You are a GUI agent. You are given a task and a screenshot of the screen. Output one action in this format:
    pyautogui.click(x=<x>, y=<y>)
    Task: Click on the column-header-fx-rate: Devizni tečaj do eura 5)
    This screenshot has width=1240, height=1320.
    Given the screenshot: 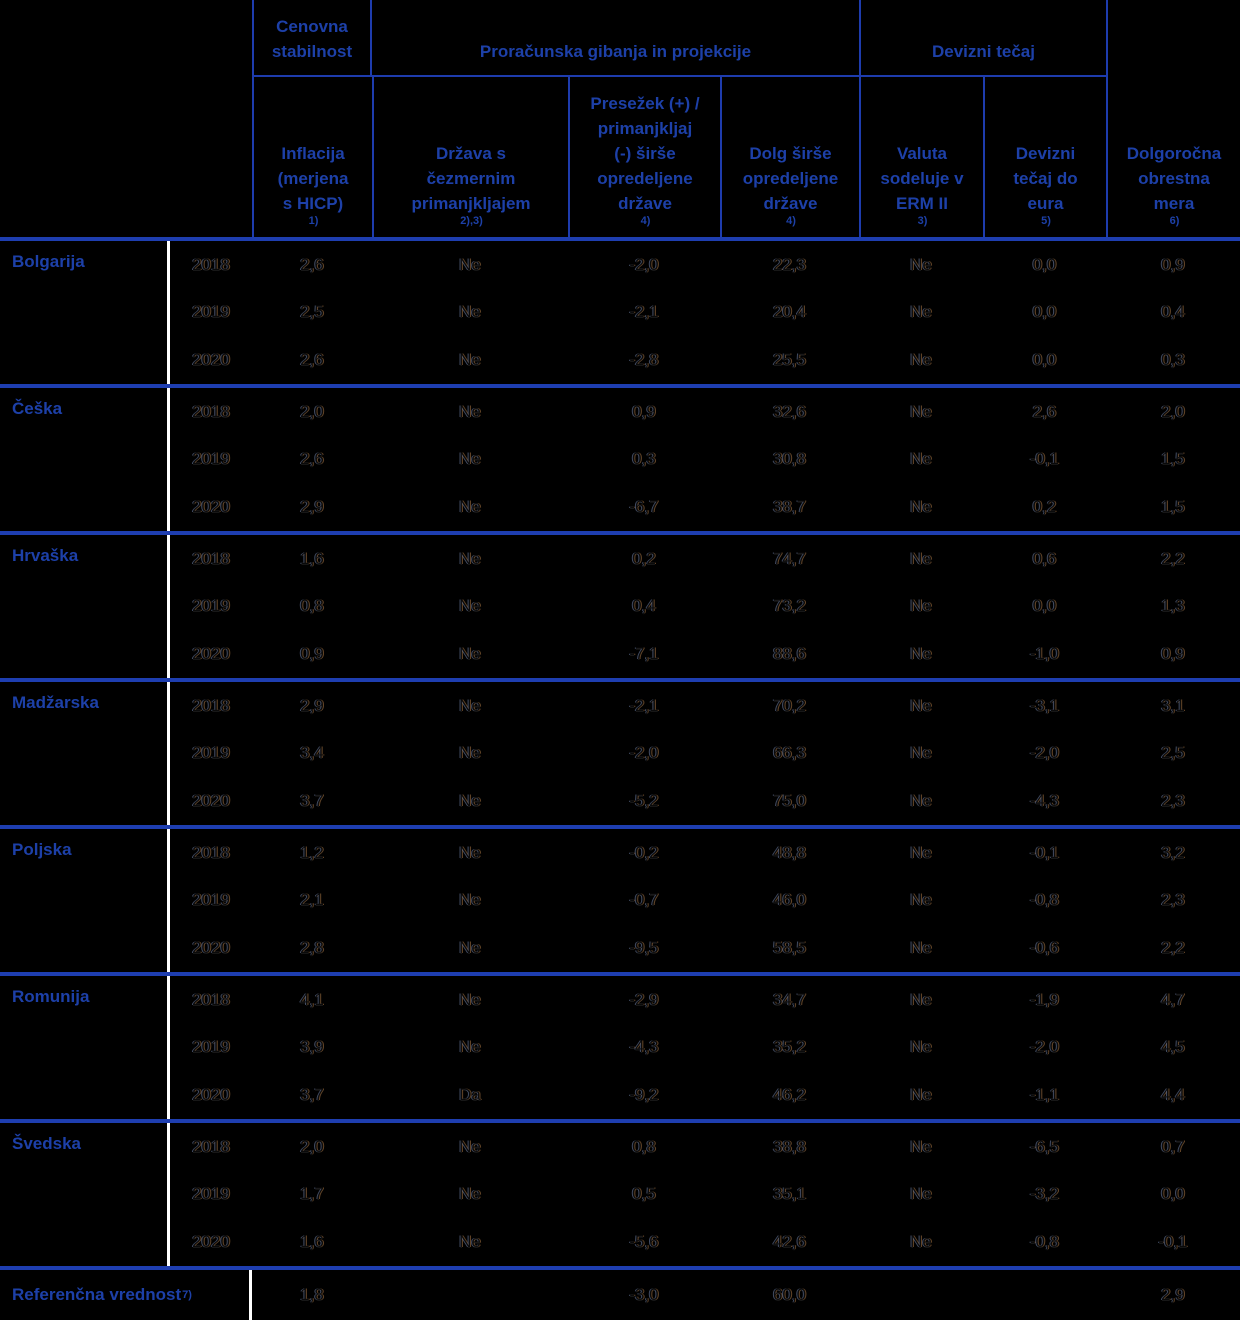 What is the action you would take?
    pyautogui.click(x=1044, y=157)
    